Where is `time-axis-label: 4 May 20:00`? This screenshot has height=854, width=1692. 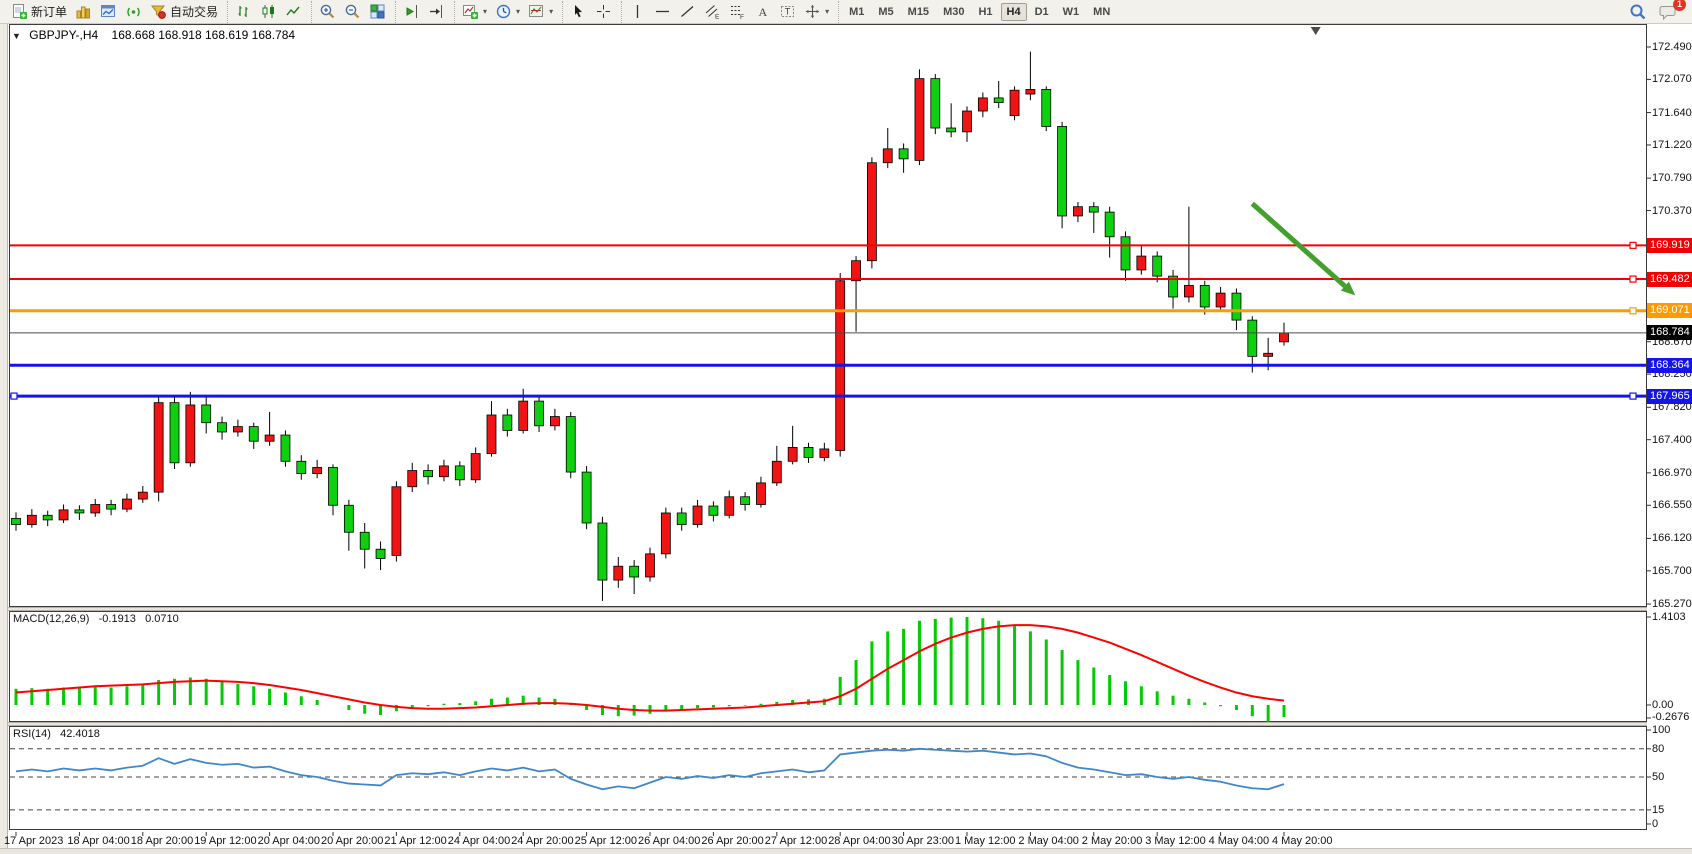
time-axis-label: 4 May 20:00 is located at coordinates (1302, 841).